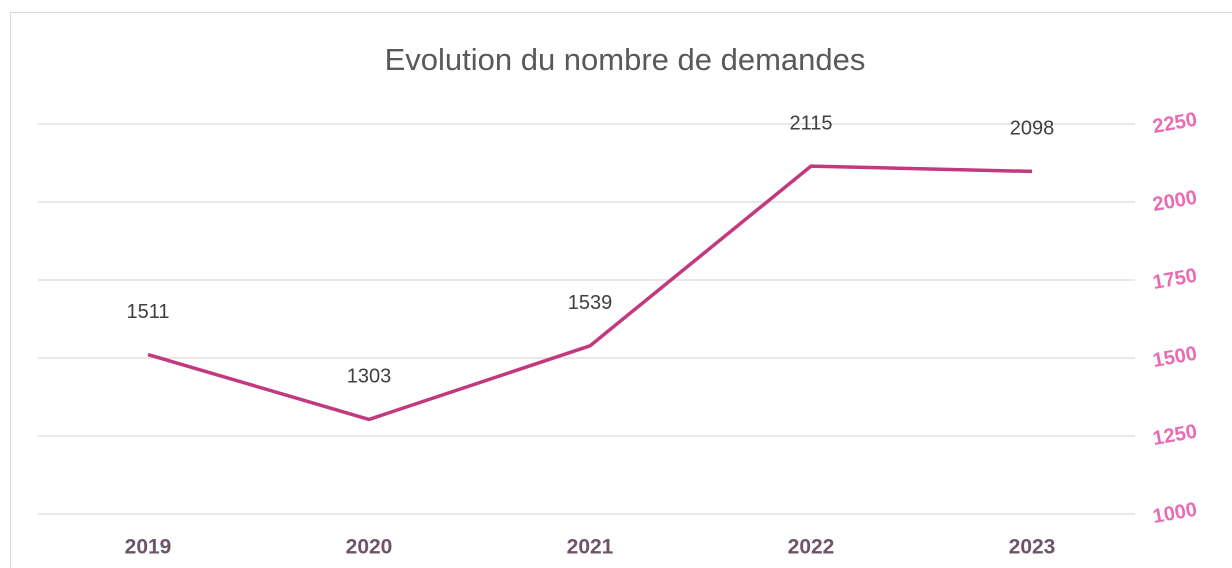 The height and width of the screenshot is (568, 1232). Describe the element at coordinates (1032, 547) in the screenshot. I see `x-tick-label: 2023` at that location.